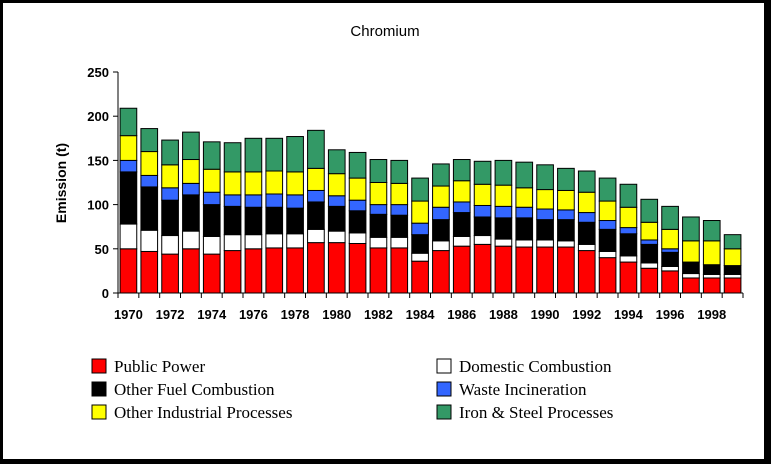 The height and width of the screenshot is (464, 771). Describe the element at coordinates (159, 366) in the screenshot. I see `legend-label: Public Power` at that location.